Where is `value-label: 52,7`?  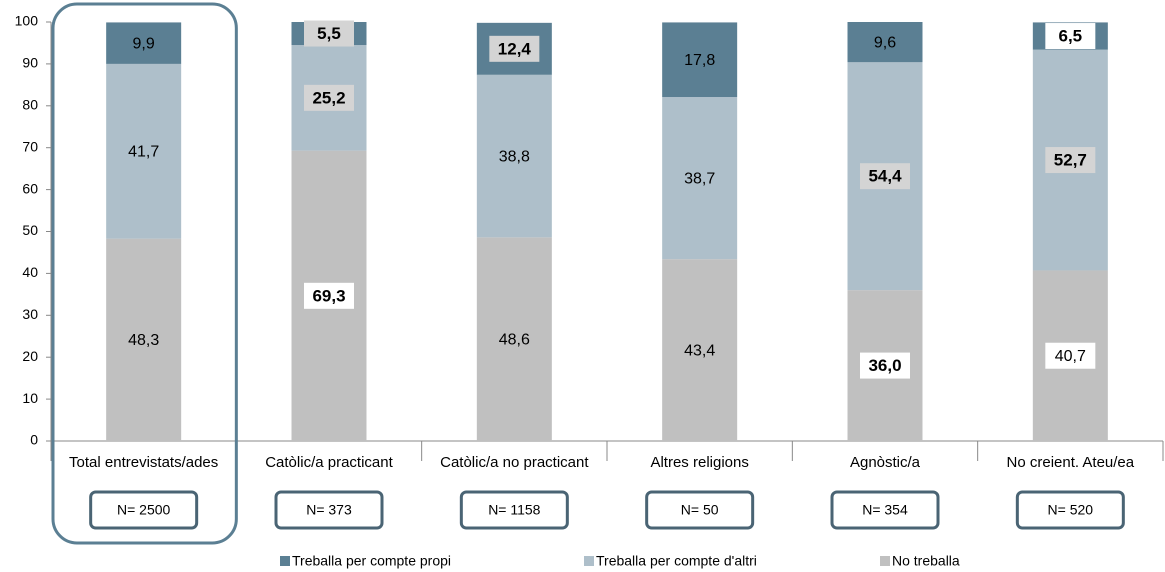 value-label: 52,7 is located at coordinates (1070, 160).